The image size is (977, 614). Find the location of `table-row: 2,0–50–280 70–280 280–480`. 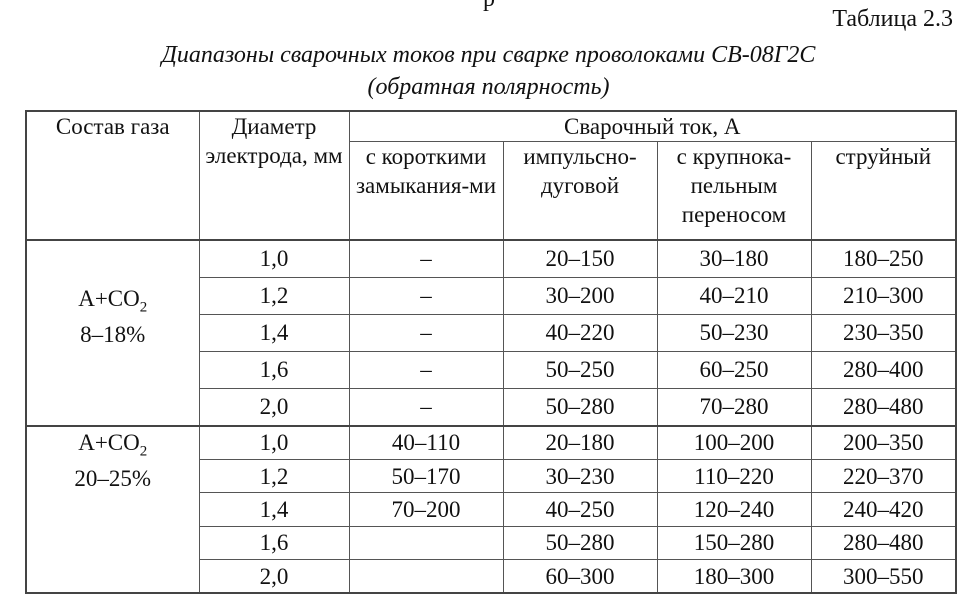

table-row: 2,0–50–280 70–280 280–480 is located at coordinates (491, 406).